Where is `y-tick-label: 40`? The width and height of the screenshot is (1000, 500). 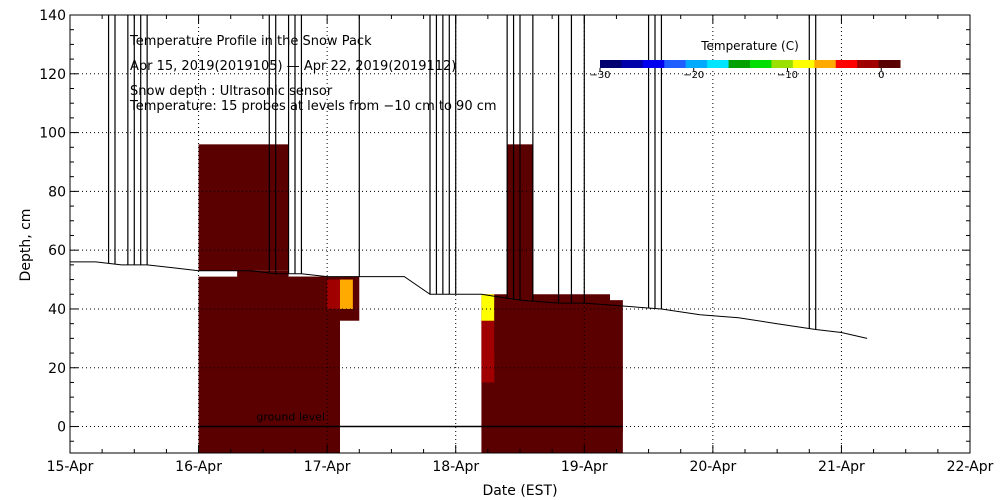 y-tick-label: 40 is located at coordinates (57, 310).